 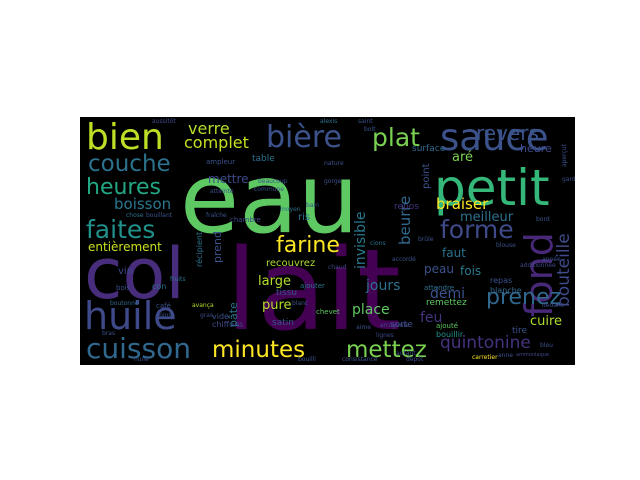 I want to click on word-invisible: invisible, so click(x=361, y=240).